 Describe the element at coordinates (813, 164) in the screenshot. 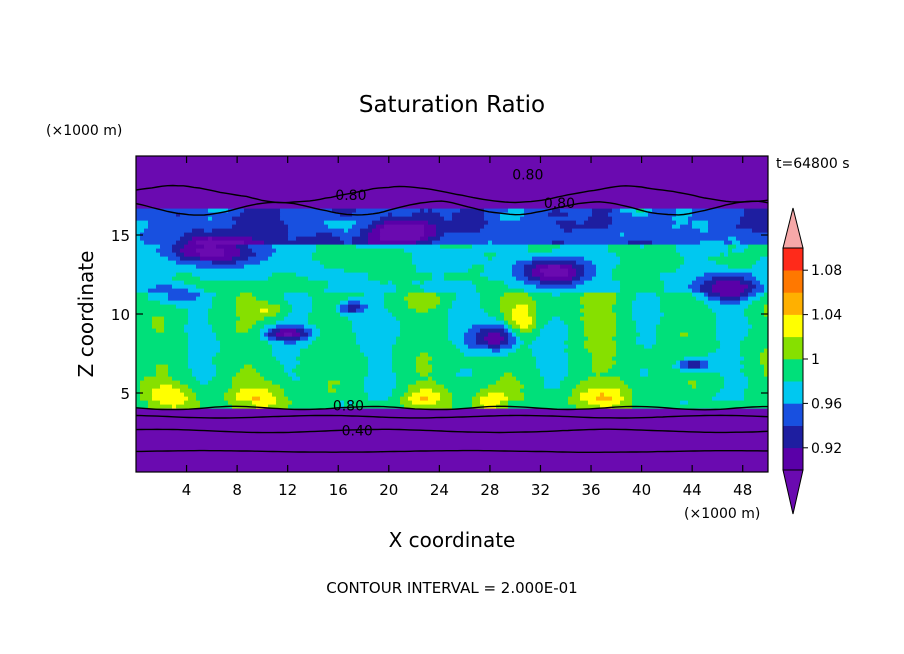

I see `time-label: t=64800 s` at that location.